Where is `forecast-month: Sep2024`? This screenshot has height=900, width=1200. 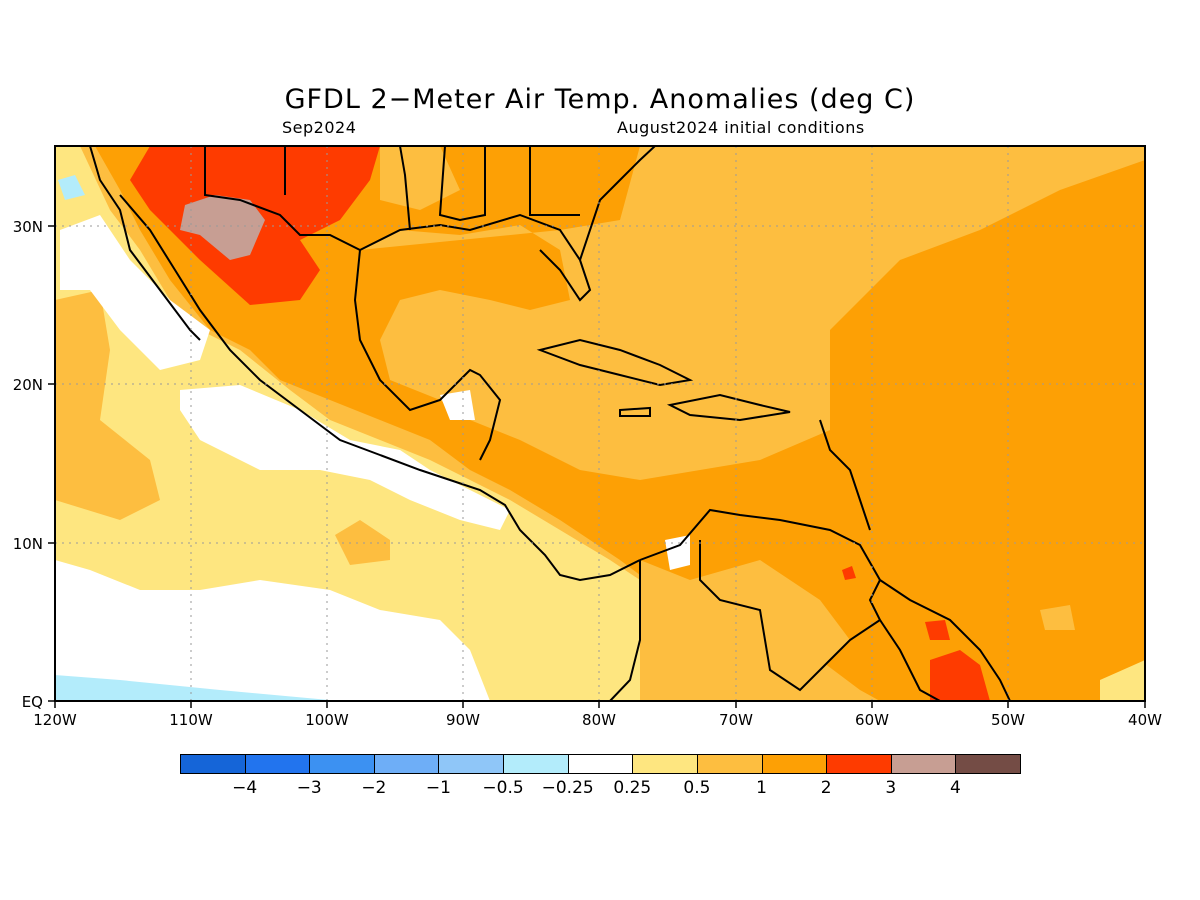
forecast-month: Sep2024 is located at coordinates (319, 127).